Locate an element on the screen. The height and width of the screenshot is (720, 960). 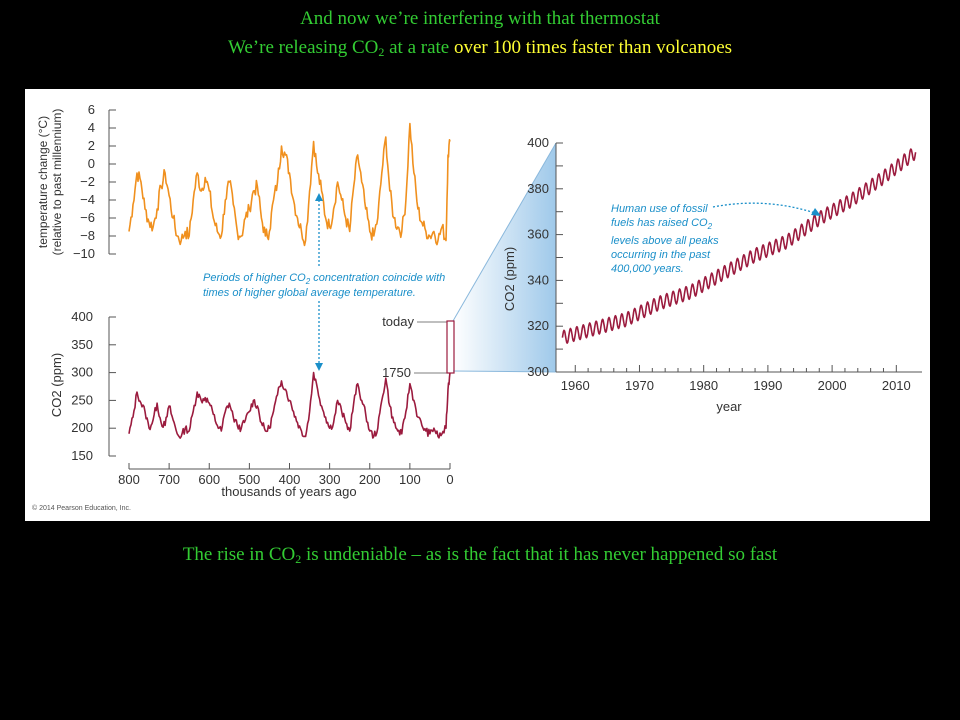
temp-y-tick-label: −2 is located at coordinates (87, 181).